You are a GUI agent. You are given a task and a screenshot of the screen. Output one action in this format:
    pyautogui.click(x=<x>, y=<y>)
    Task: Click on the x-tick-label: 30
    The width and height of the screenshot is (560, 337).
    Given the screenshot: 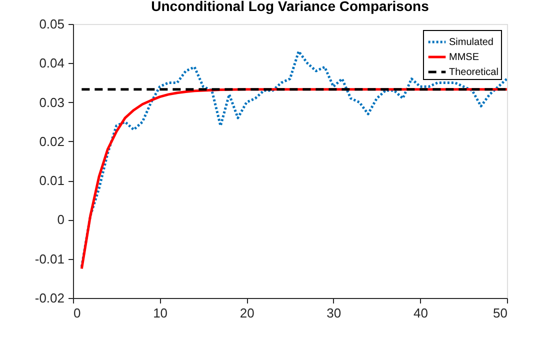 What is the action you would take?
    pyautogui.click(x=334, y=313)
    